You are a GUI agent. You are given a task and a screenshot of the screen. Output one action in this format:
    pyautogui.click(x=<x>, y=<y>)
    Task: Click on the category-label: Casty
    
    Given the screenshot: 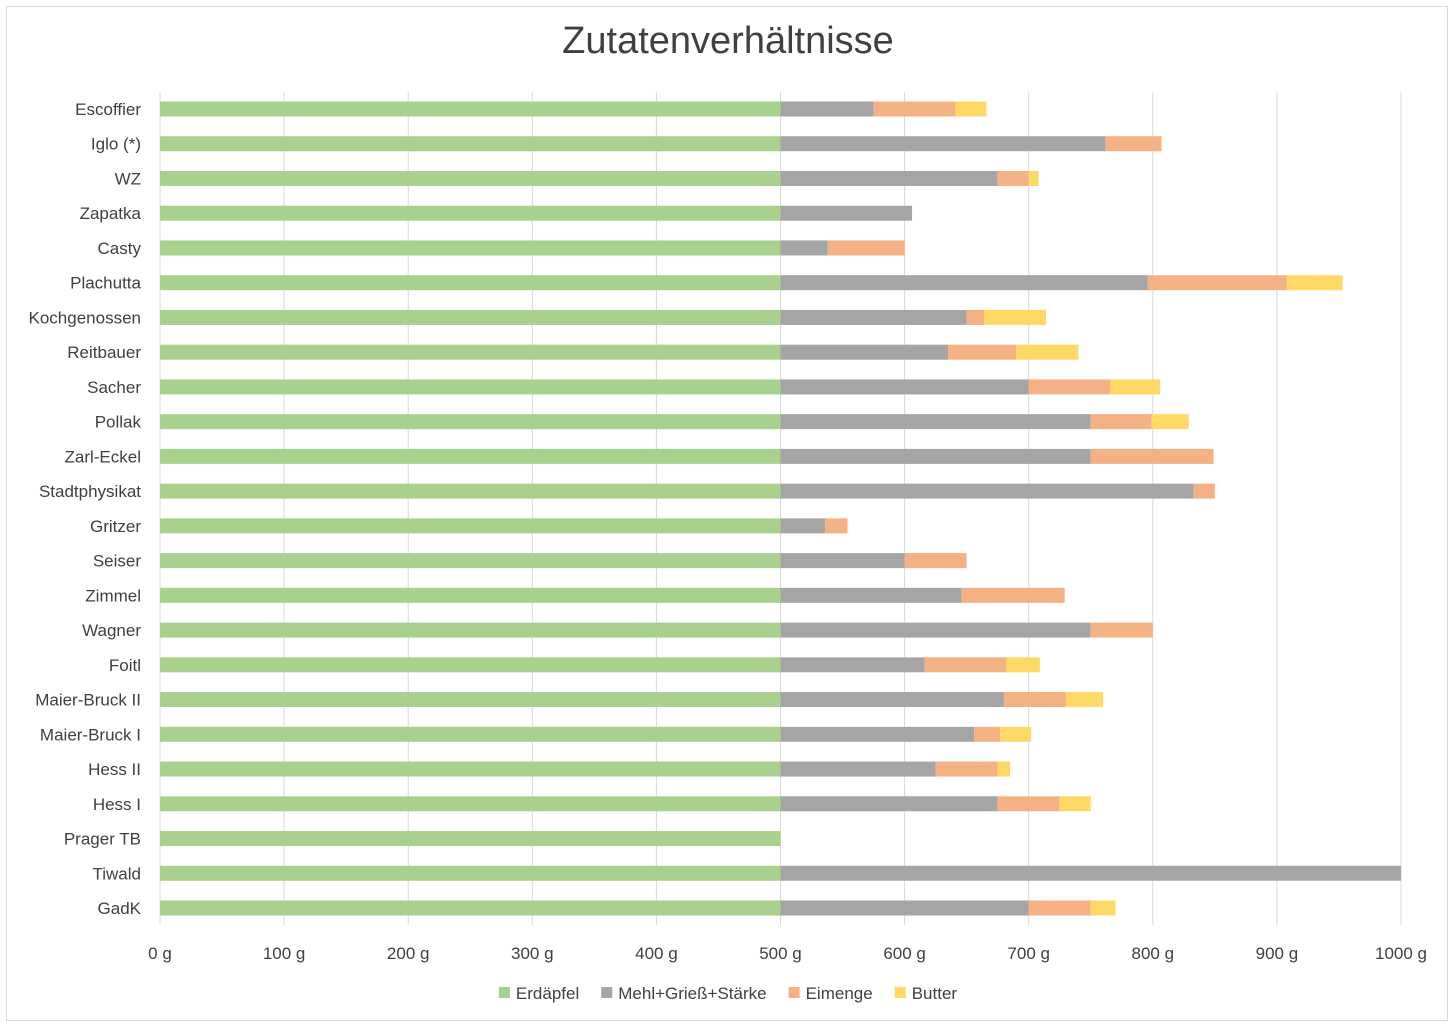 What is the action you would take?
    pyautogui.click(x=120, y=248)
    